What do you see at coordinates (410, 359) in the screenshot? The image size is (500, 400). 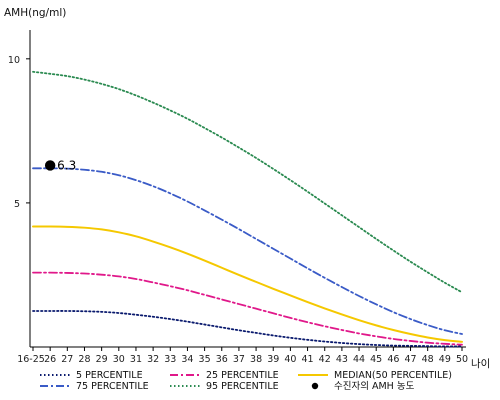 I see `x-tick-label: 47` at bounding box center [410, 359].